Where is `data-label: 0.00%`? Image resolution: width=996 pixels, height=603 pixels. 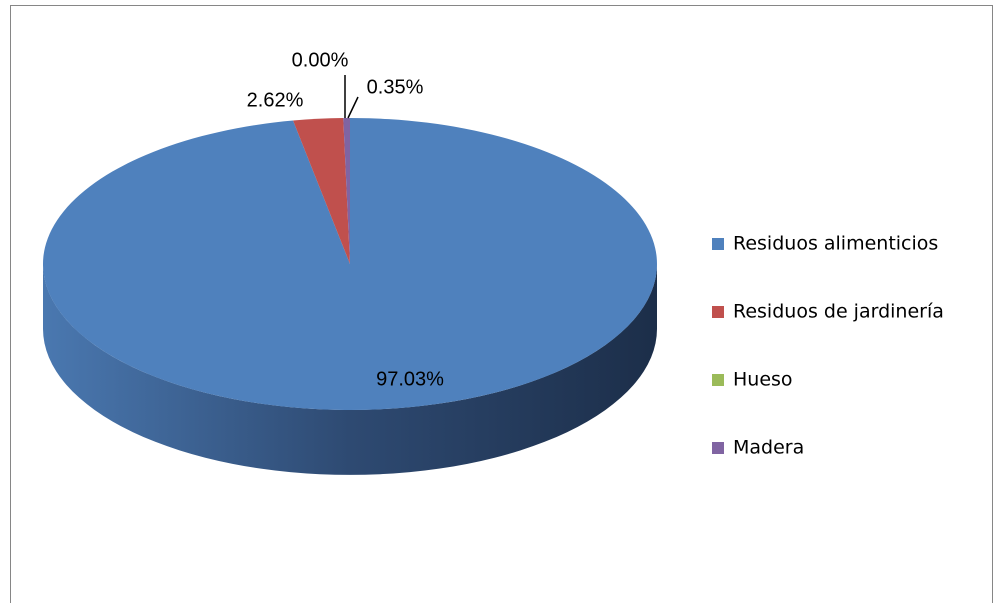 data-label: 0.00% is located at coordinates (320, 60).